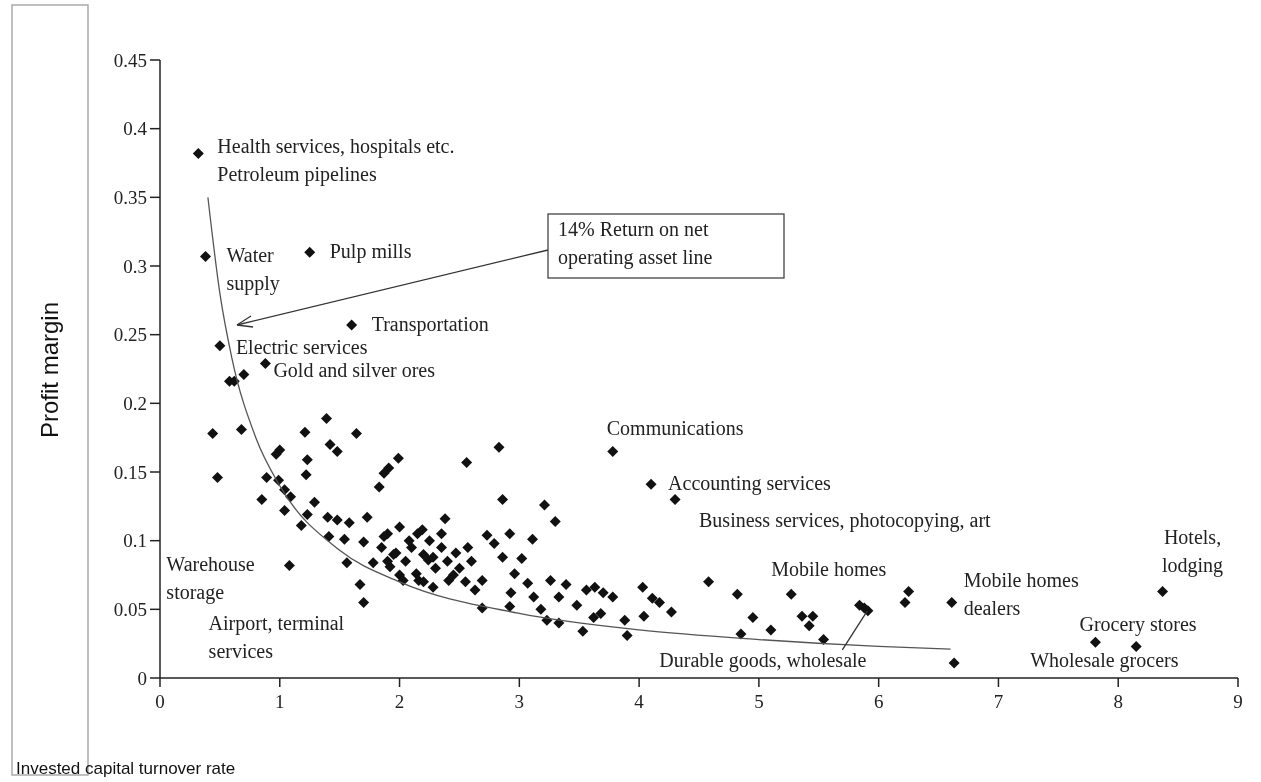 This screenshot has width=1261, height=782. What do you see at coordinates (130, 197) in the screenshot?
I see `y-tick-label: 0.35` at bounding box center [130, 197].